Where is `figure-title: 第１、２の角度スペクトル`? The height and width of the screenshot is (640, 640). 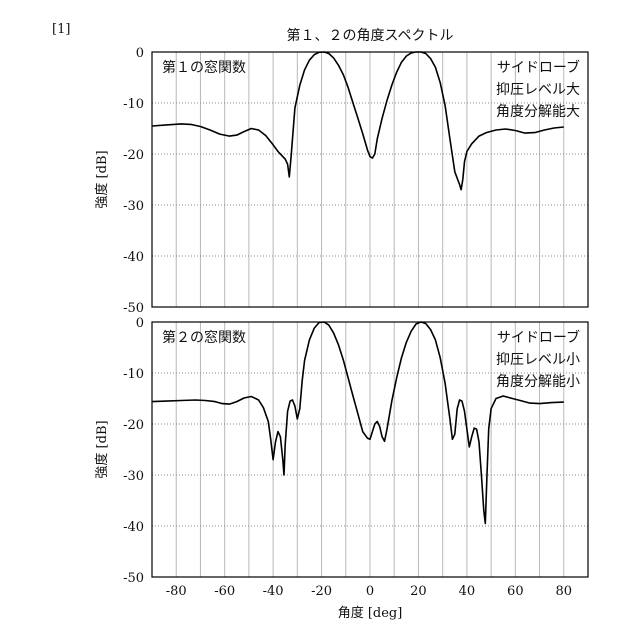 figure-title: 第１、２の角度スペクトル is located at coordinates (369, 35).